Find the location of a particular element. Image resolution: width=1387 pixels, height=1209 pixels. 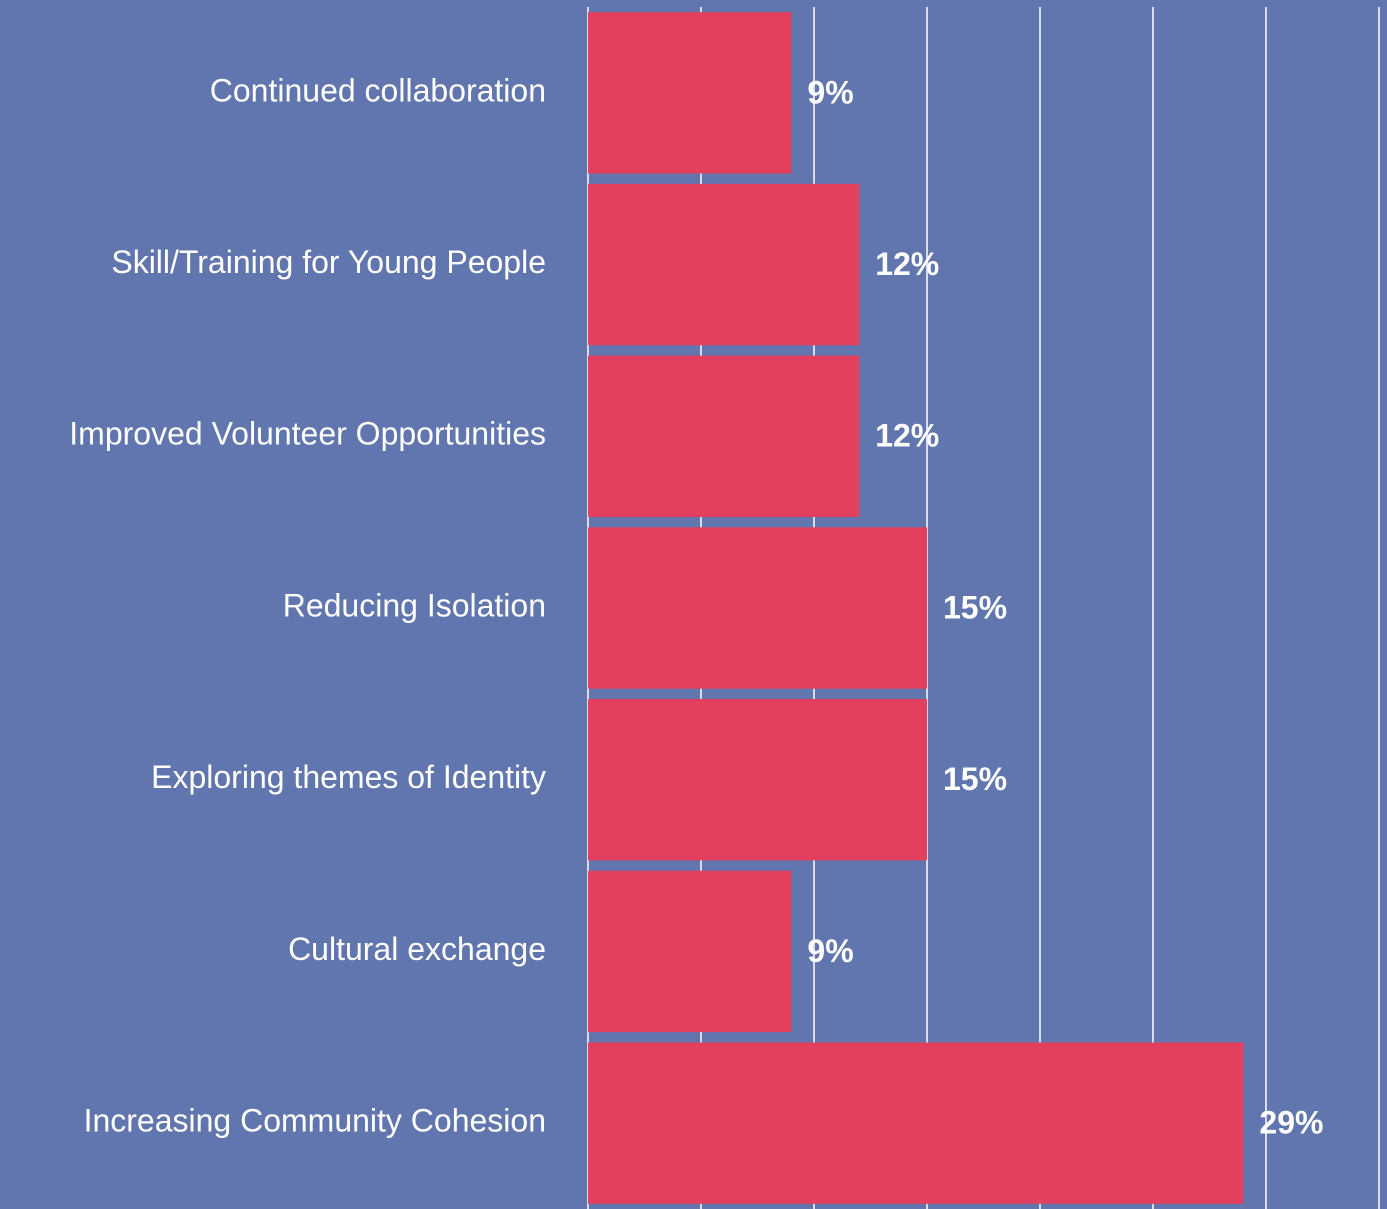

category-label: Improved Volunteer Opportunities is located at coordinates (307, 434).